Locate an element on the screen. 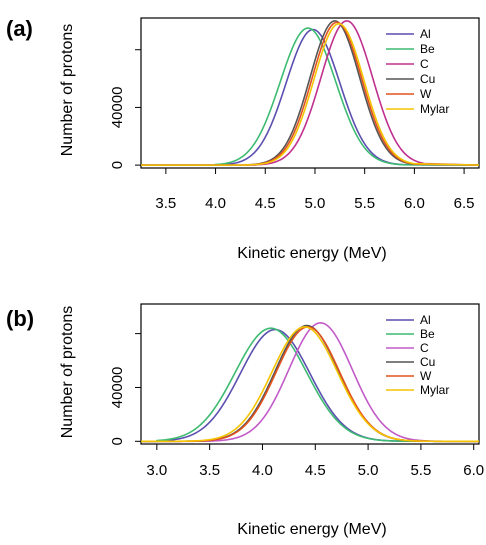  y-axis-label-b: Number of protons is located at coordinates (67, 372).